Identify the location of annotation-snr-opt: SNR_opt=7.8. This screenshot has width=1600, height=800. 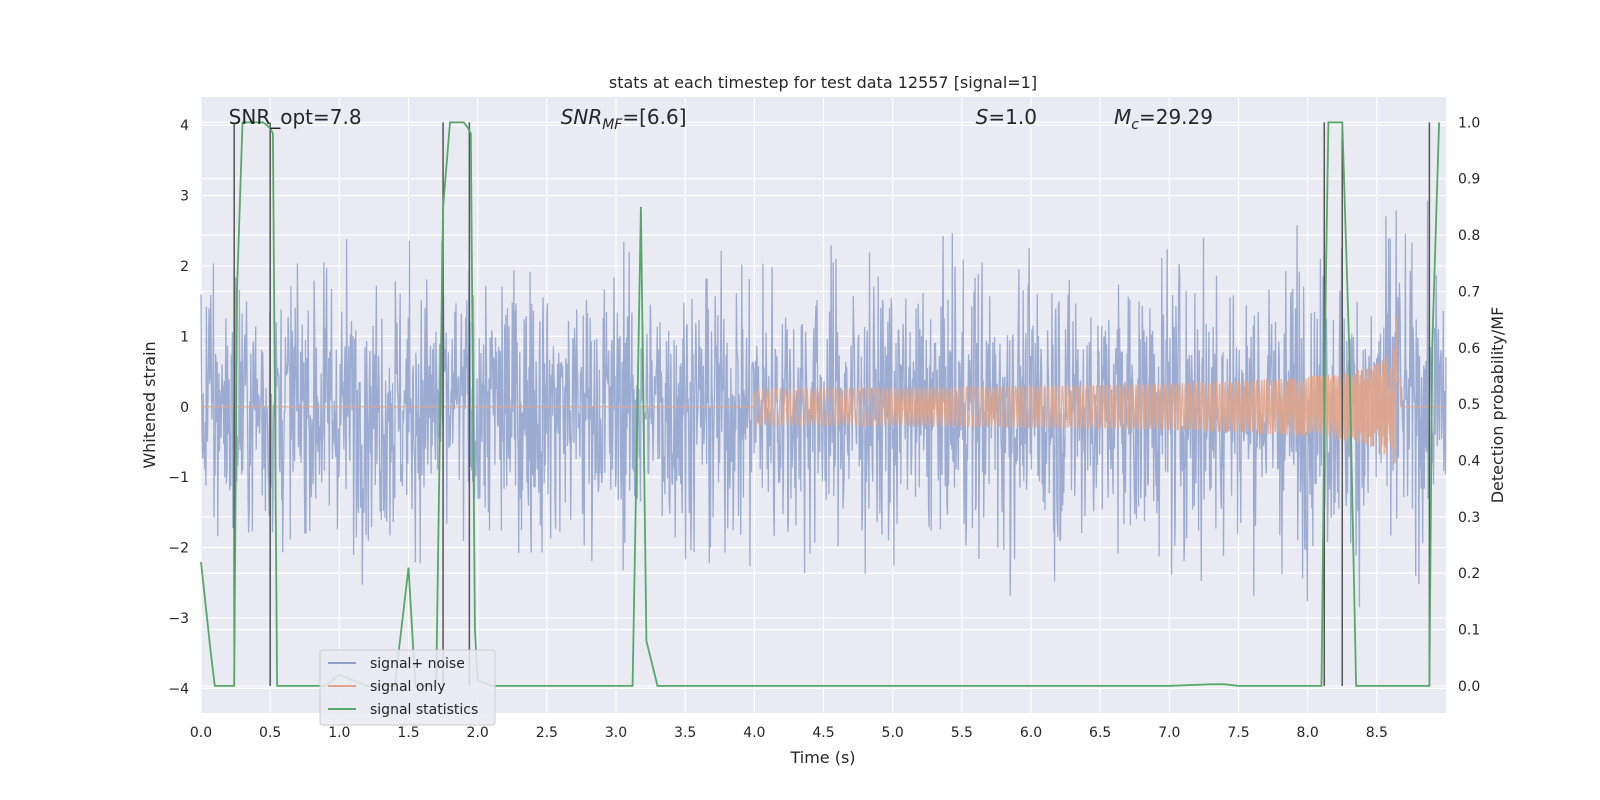
(295, 117).